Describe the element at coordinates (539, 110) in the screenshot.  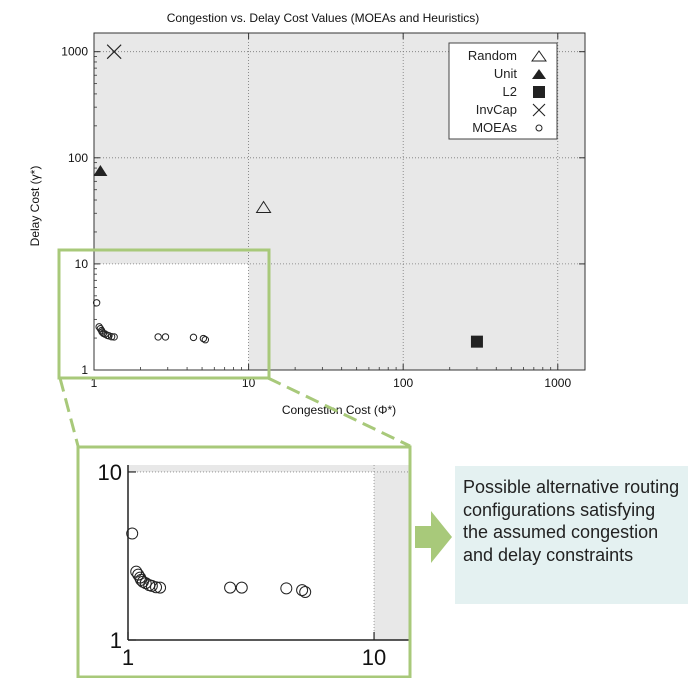
I see `legend-marker-invcap` at that location.